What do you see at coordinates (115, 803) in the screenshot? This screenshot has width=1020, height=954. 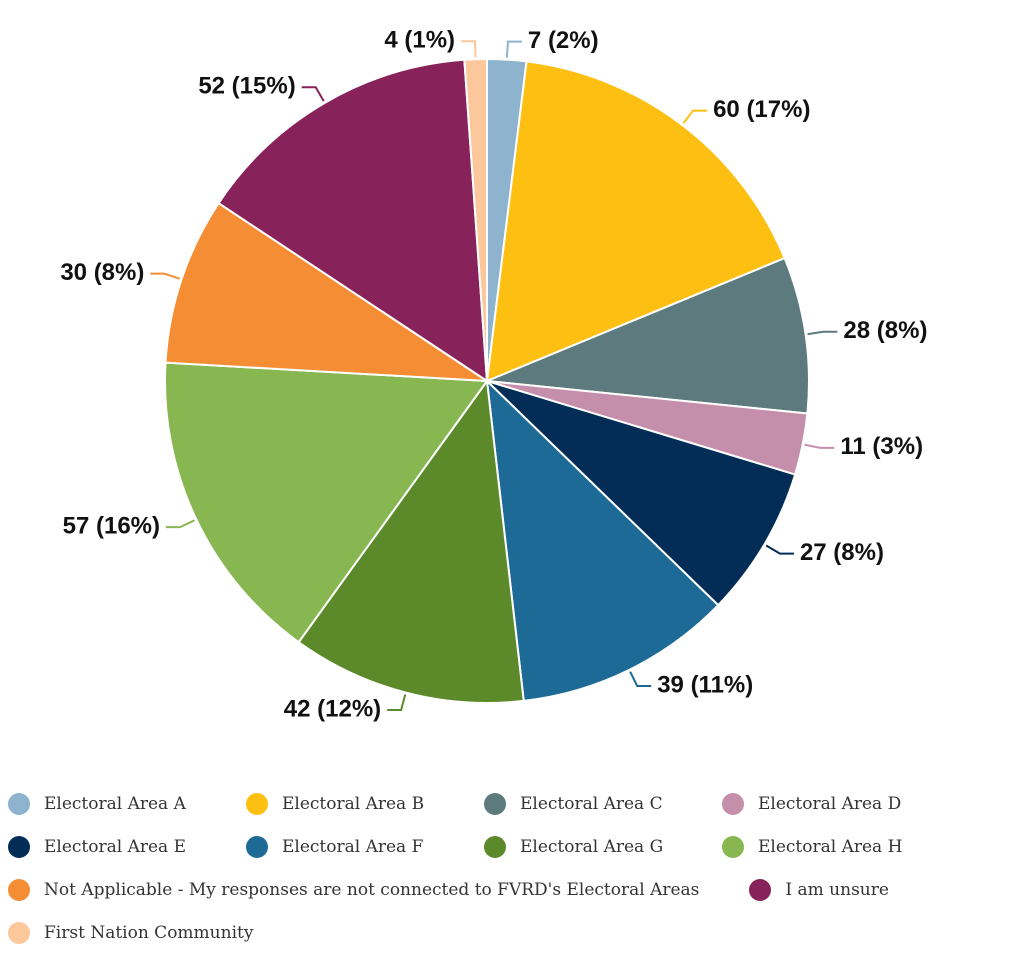 I see `legend-label: Electoral Area A` at bounding box center [115, 803].